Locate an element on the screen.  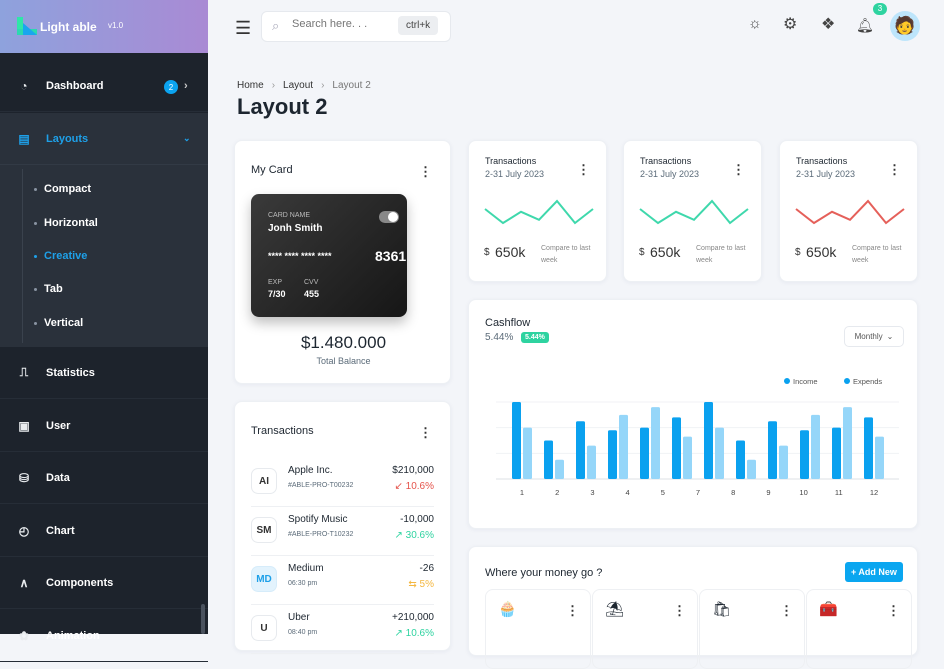
chevron-right-icon: › is located at coordinates (186, 85).